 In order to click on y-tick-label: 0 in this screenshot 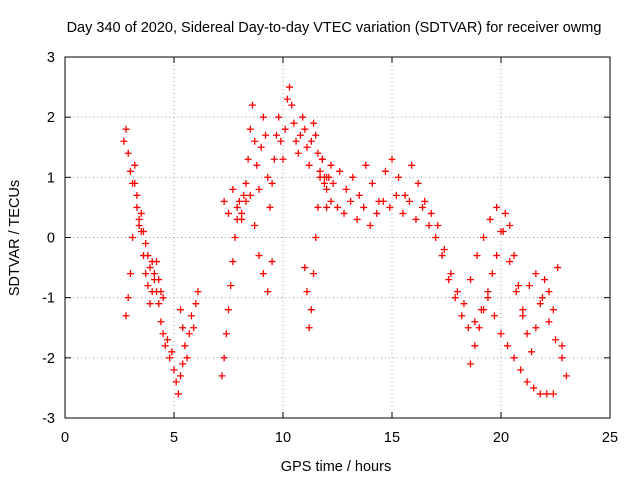, I will do `click(51, 239)`.